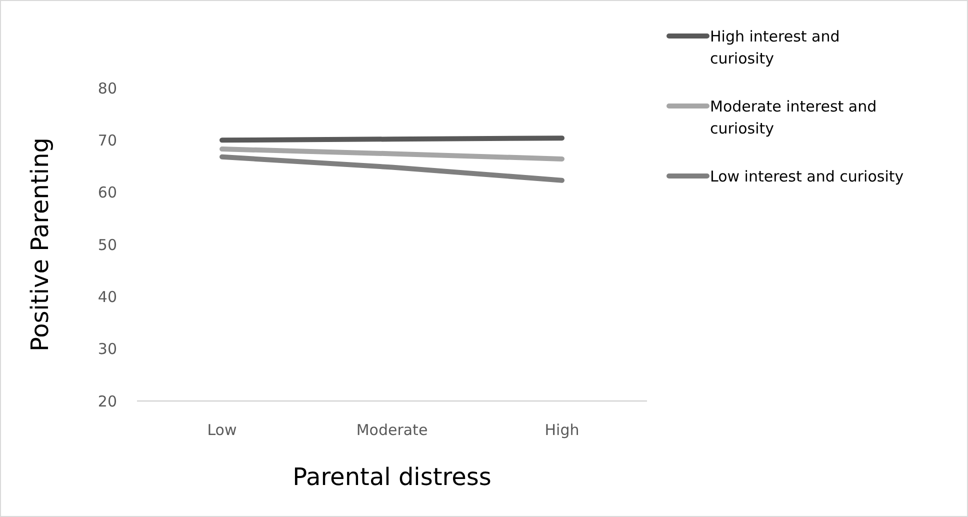 The image size is (968, 517). Describe the element at coordinates (392, 430) in the screenshot. I see `x-tick-label: Moderate` at that location.